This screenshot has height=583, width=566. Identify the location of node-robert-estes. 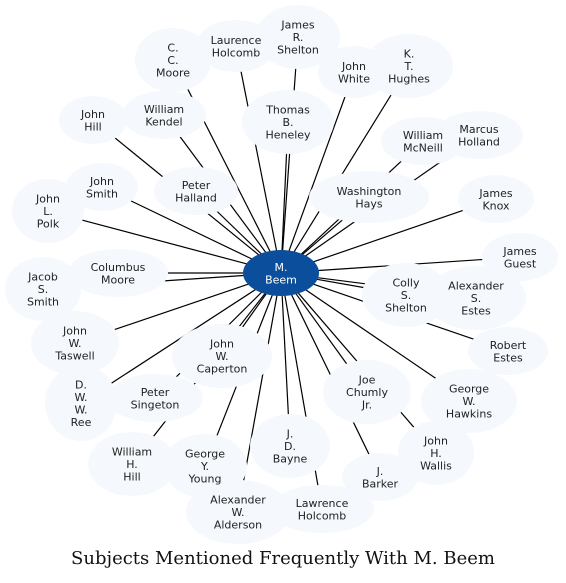
(508, 351).